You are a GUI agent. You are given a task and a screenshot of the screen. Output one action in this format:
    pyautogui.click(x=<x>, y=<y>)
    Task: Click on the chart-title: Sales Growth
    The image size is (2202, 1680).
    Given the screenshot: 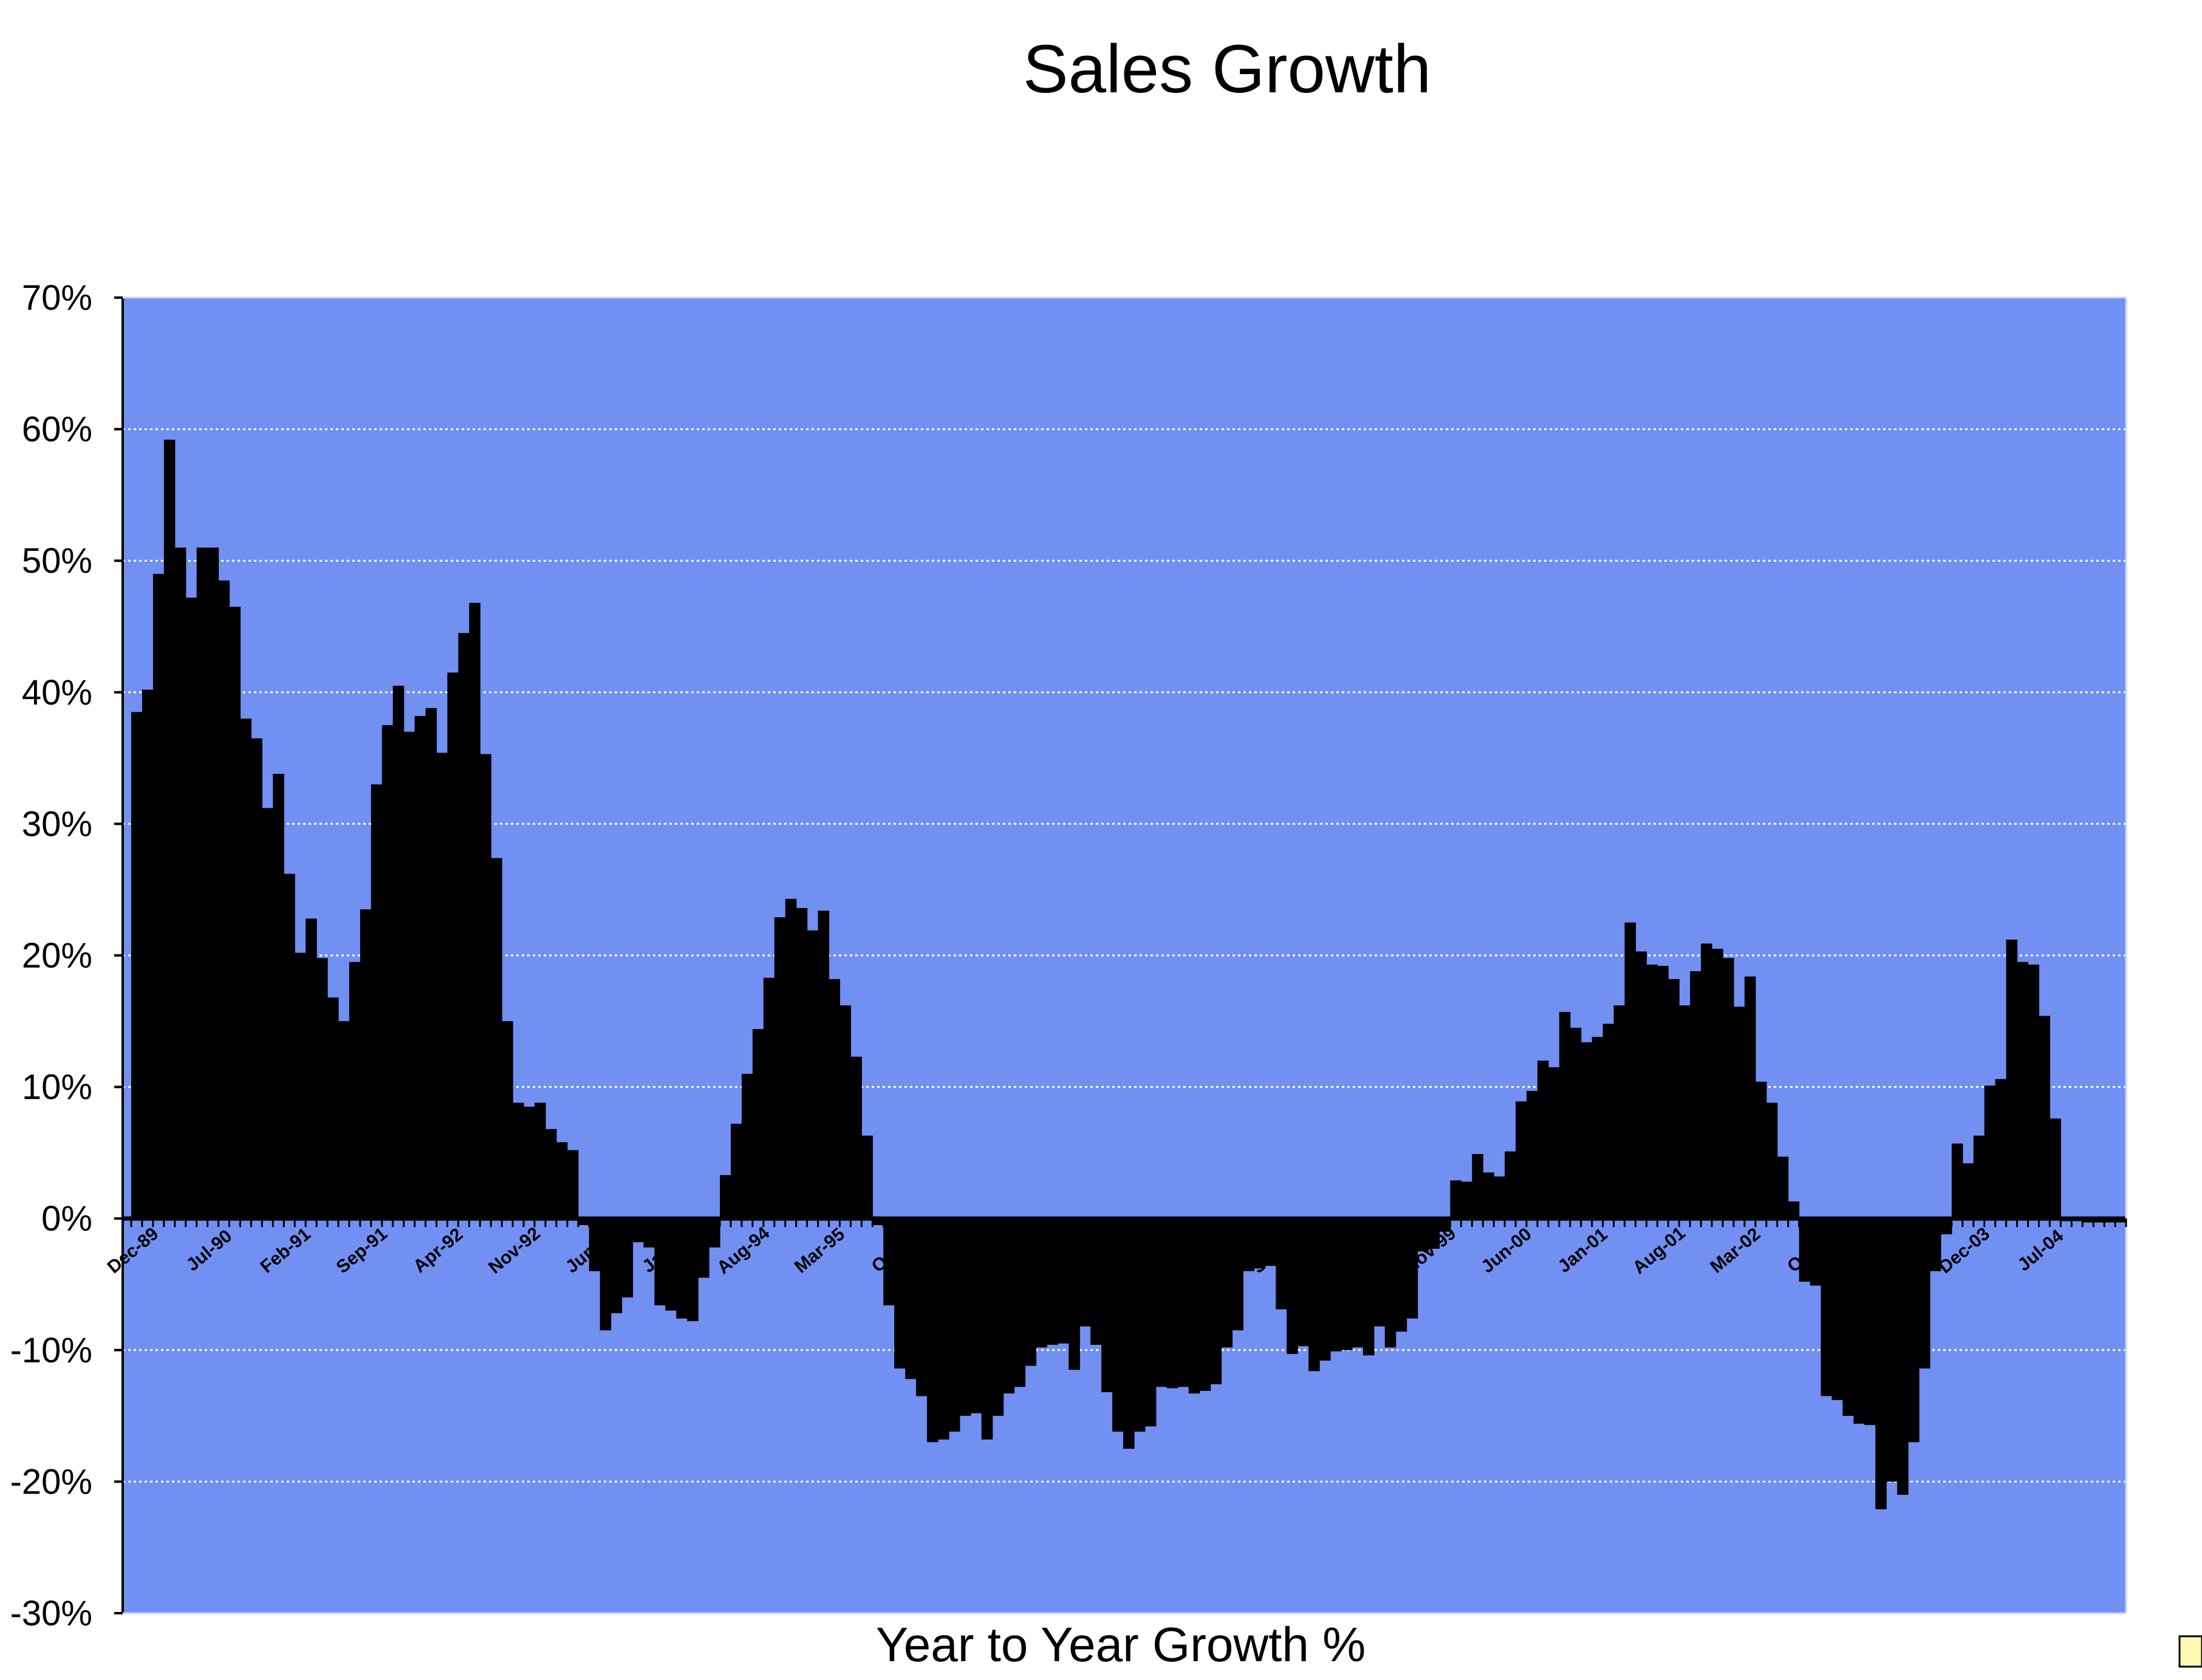 What is the action you would take?
    pyautogui.click(x=1227, y=69)
    